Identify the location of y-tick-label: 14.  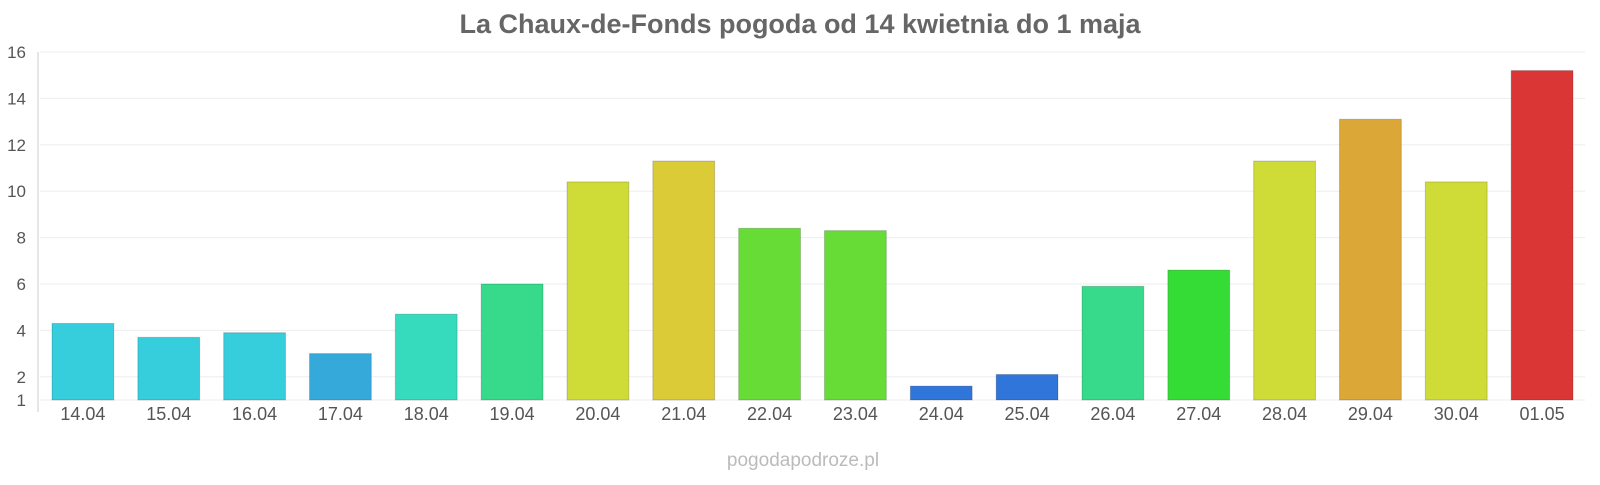
(16, 98).